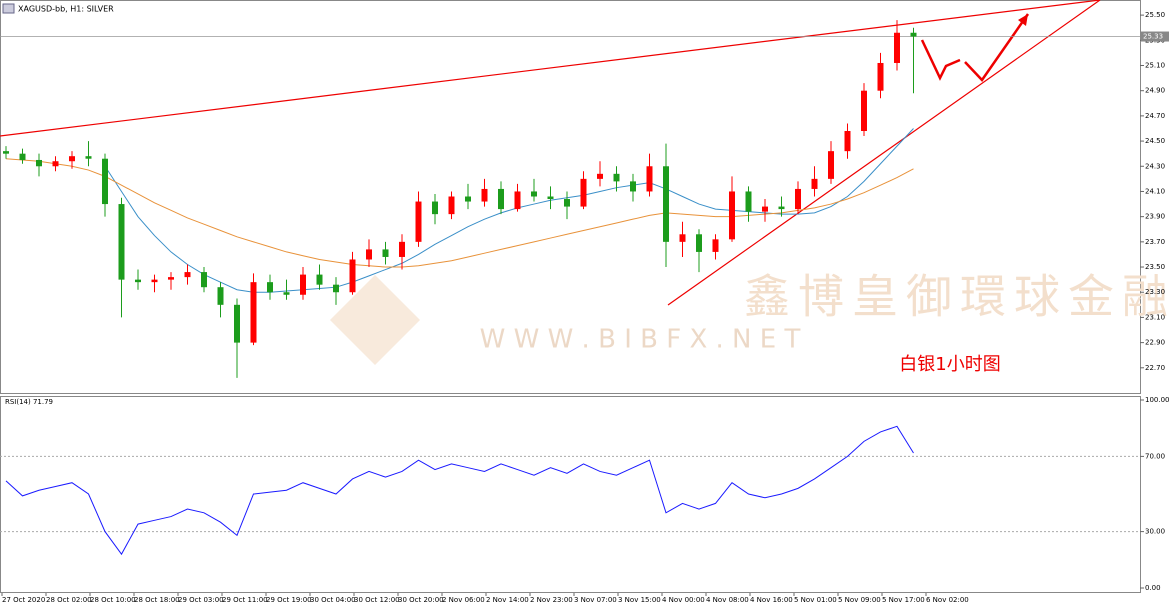 The width and height of the screenshot is (1170, 611). What do you see at coordinates (949, 364) in the screenshot?
I see `annotation: 白银1小时图` at bounding box center [949, 364].